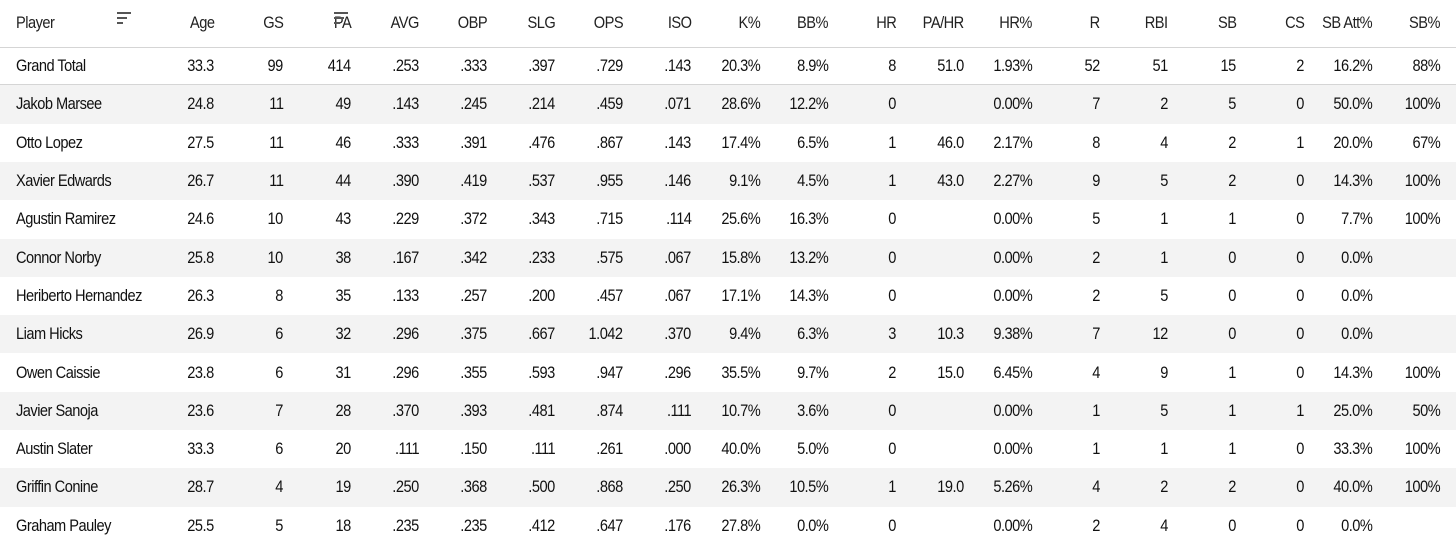 Image resolution: width=1456 pixels, height=554 pixels. What do you see at coordinates (808, 295) in the screenshot?
I see `cell-bb-pct: 14.3%` at bounding box center [808, 295].